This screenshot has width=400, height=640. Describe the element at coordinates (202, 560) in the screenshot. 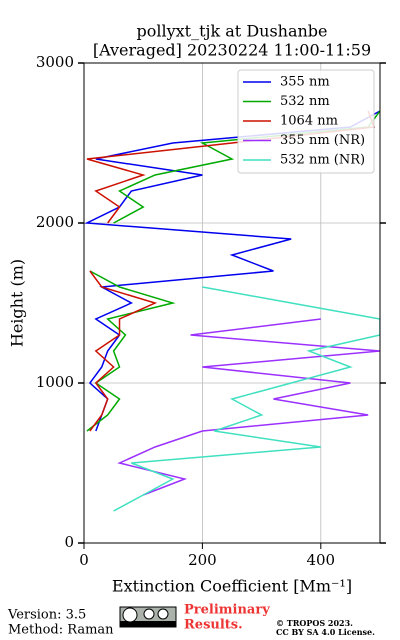

I see `x-tick-label: 200` at that location.